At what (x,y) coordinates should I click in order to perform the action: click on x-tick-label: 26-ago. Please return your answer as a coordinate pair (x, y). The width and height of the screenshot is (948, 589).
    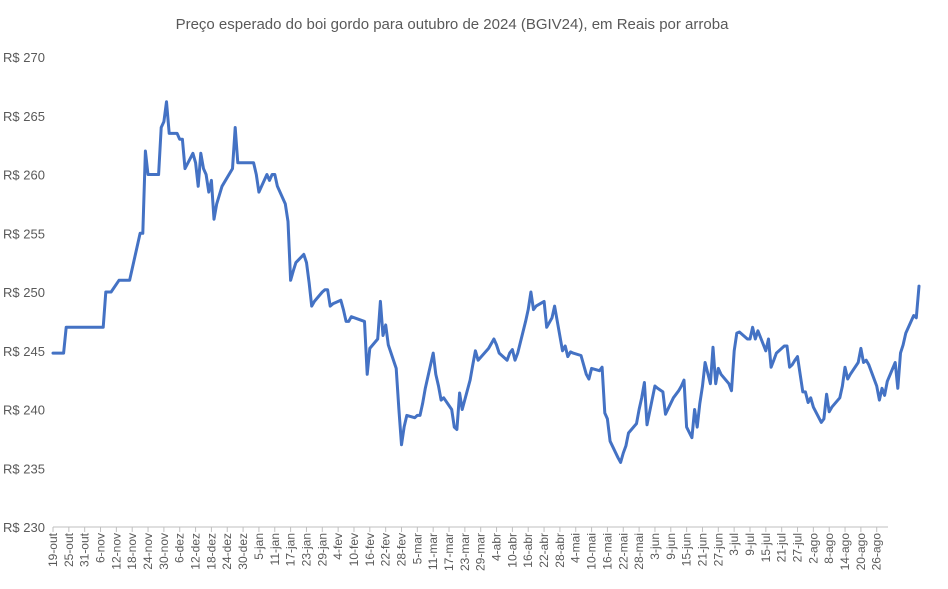
    Looking at the image, I should click on (877, 552).